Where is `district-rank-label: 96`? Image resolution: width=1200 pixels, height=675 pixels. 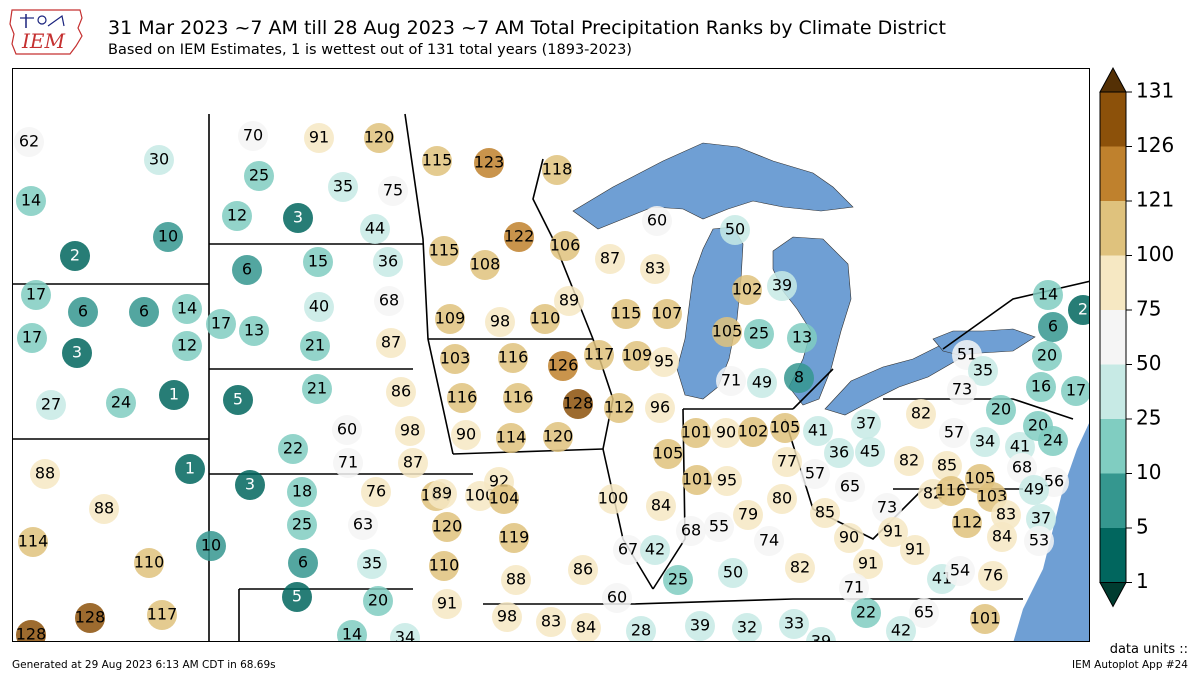 district-rank-label: 96 is located at coordinates (660, 407).